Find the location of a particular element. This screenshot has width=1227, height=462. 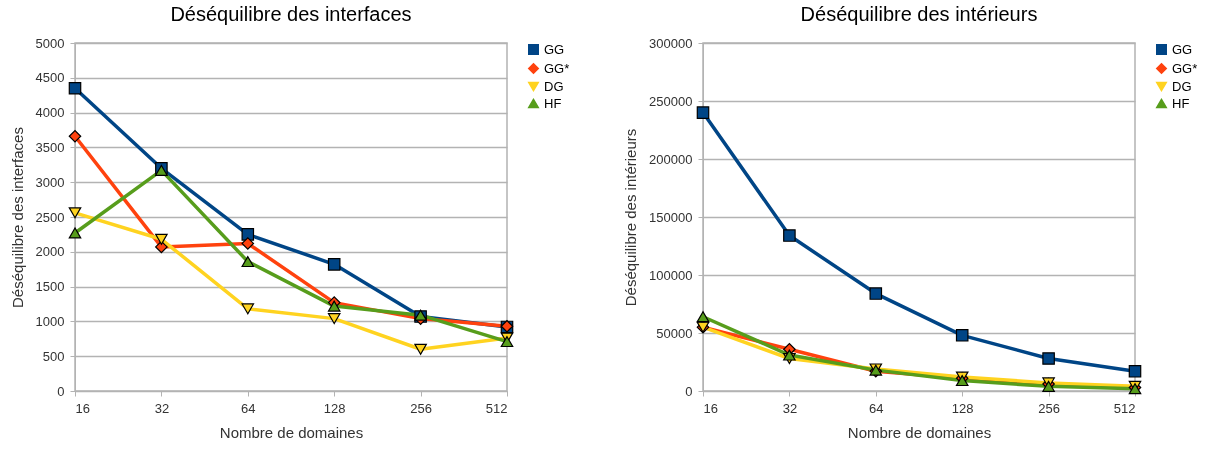

y-tick-label: 3000 is located at coordinates (50, 182).